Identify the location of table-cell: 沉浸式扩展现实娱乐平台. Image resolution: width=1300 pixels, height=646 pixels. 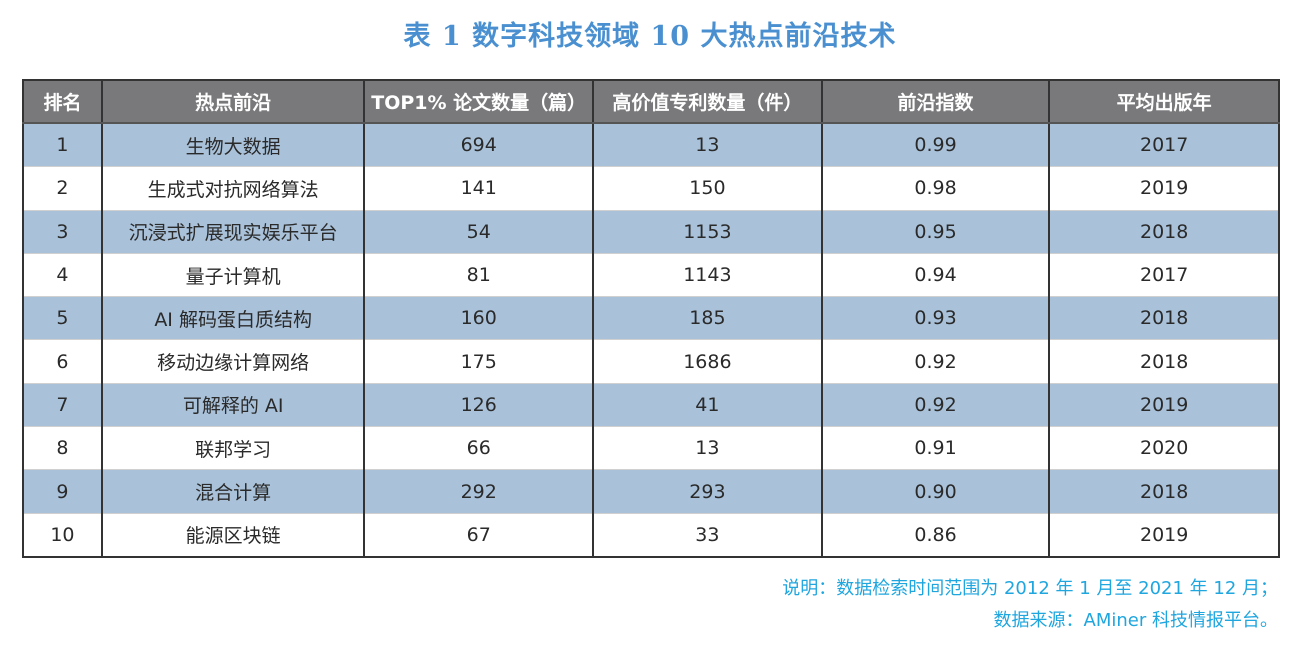
(233, 232).